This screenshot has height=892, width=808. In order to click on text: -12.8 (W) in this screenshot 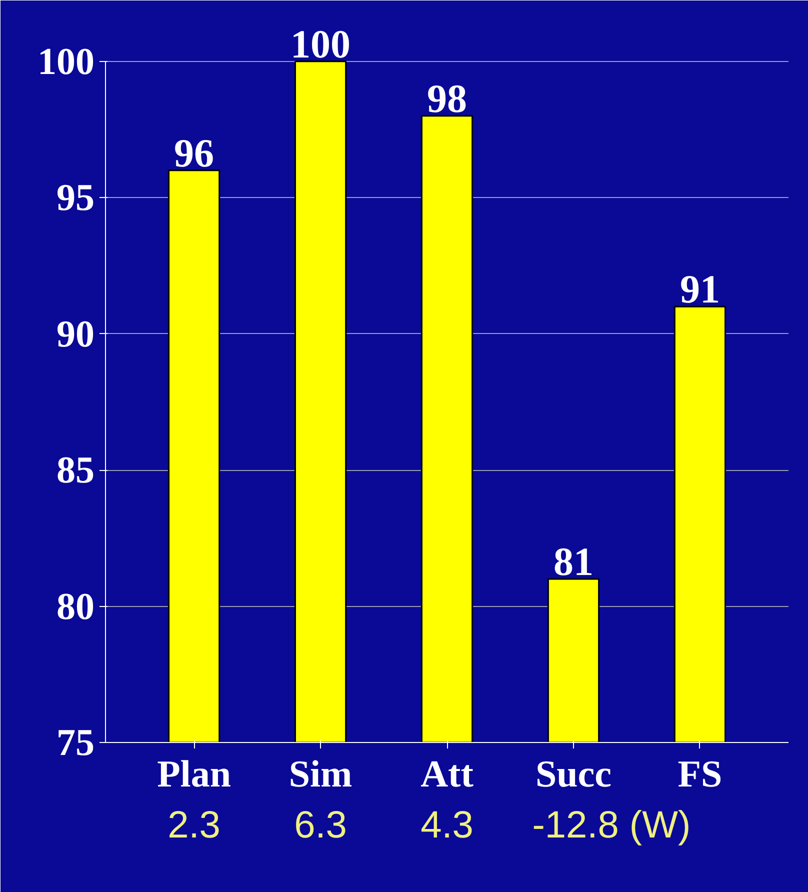, I will do `click(611, 825)`.